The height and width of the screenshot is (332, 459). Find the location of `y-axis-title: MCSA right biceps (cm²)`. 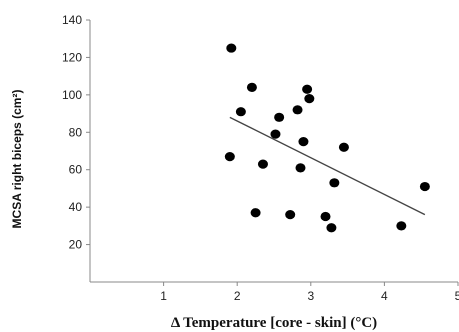

y-axis-title: MCSA right biceps (cm²) is located at coordinates (17, 159).